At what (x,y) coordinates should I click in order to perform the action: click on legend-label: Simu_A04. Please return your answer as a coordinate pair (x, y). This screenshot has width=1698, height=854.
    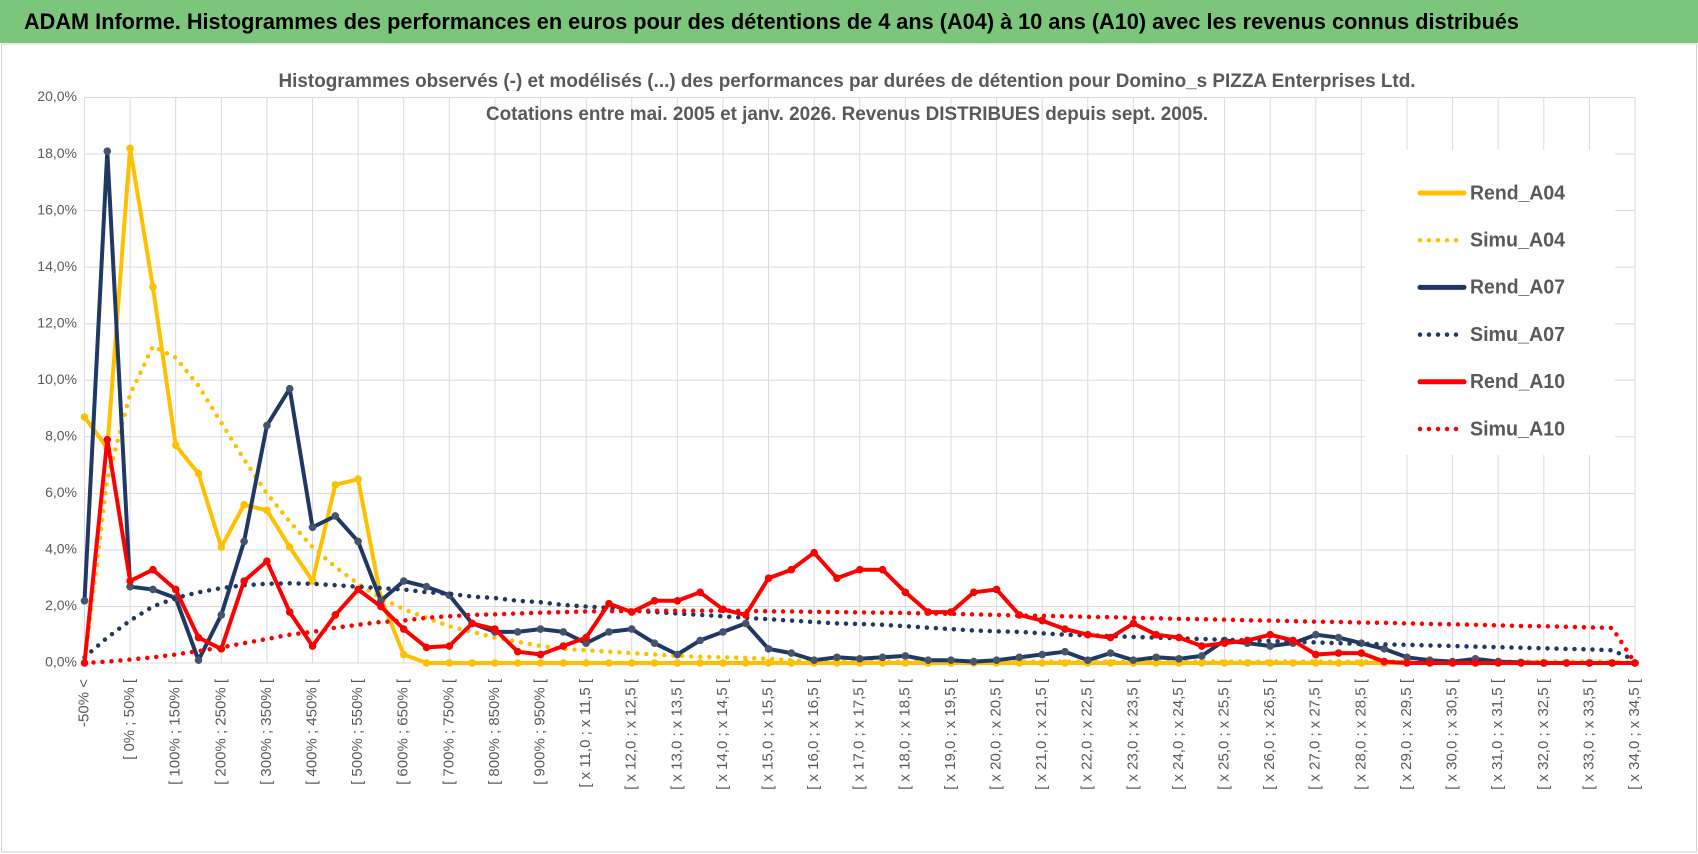
    Looking at the image, I should click on (1518, 240).